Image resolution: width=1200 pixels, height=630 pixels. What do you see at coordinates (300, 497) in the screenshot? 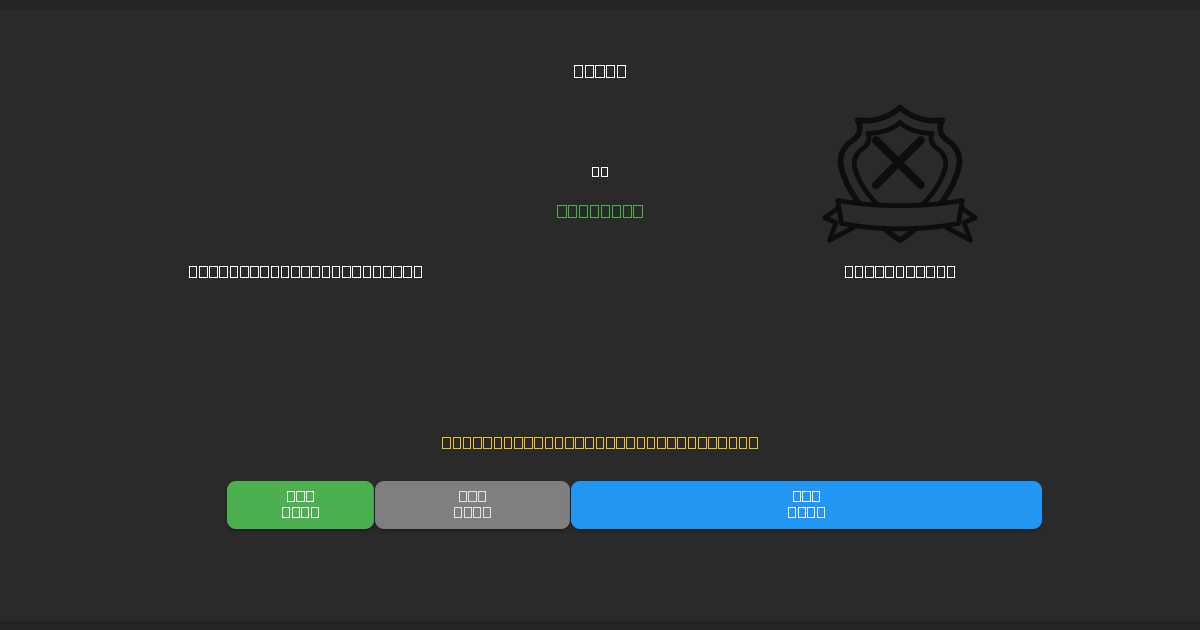
I see `green-action-button-line1` at bounding box center [300, 497].